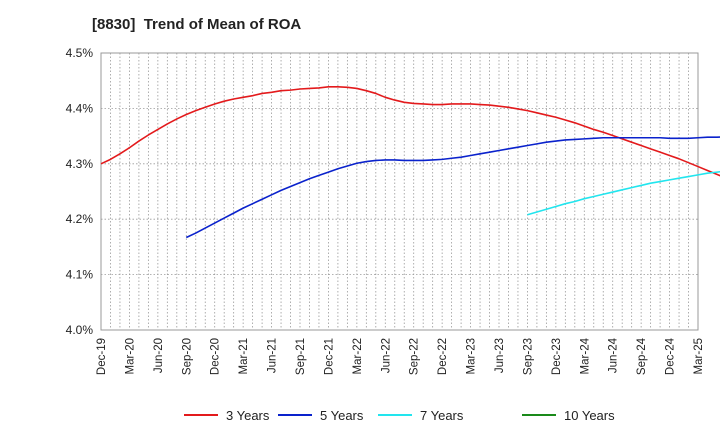 The image size is (720, 440). What do you see at coordinates (80, 164) in the screenshot?
I see `y-tick-label: 4.3%` at bounding box center [80, 164].